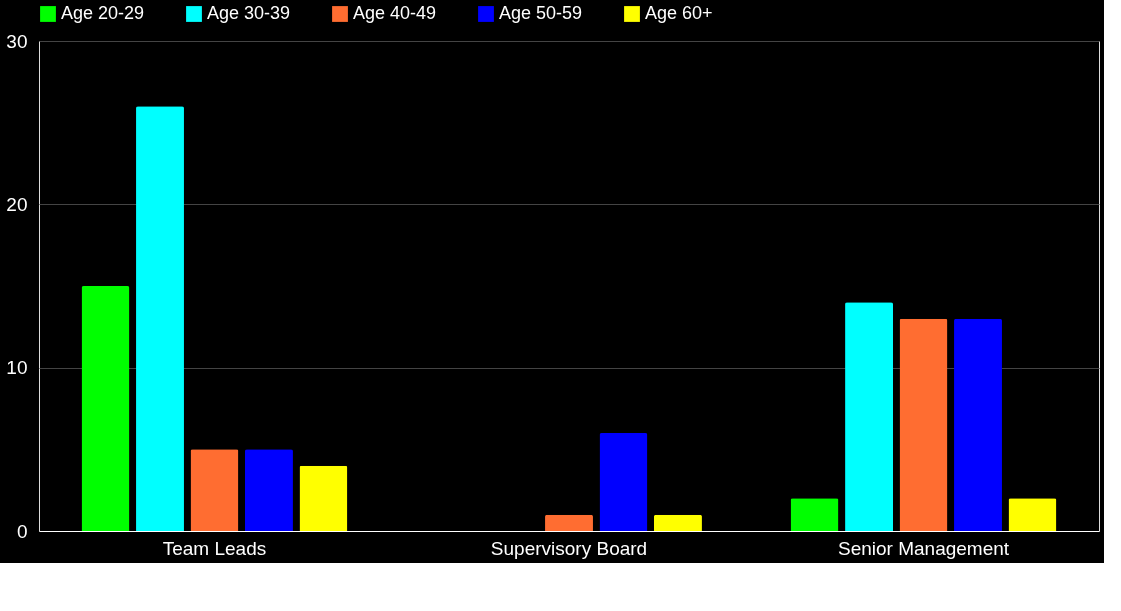 This screenshot has height=611, width=1121. I want to click on x-tick-label: Senior Management, so click(923, 548).